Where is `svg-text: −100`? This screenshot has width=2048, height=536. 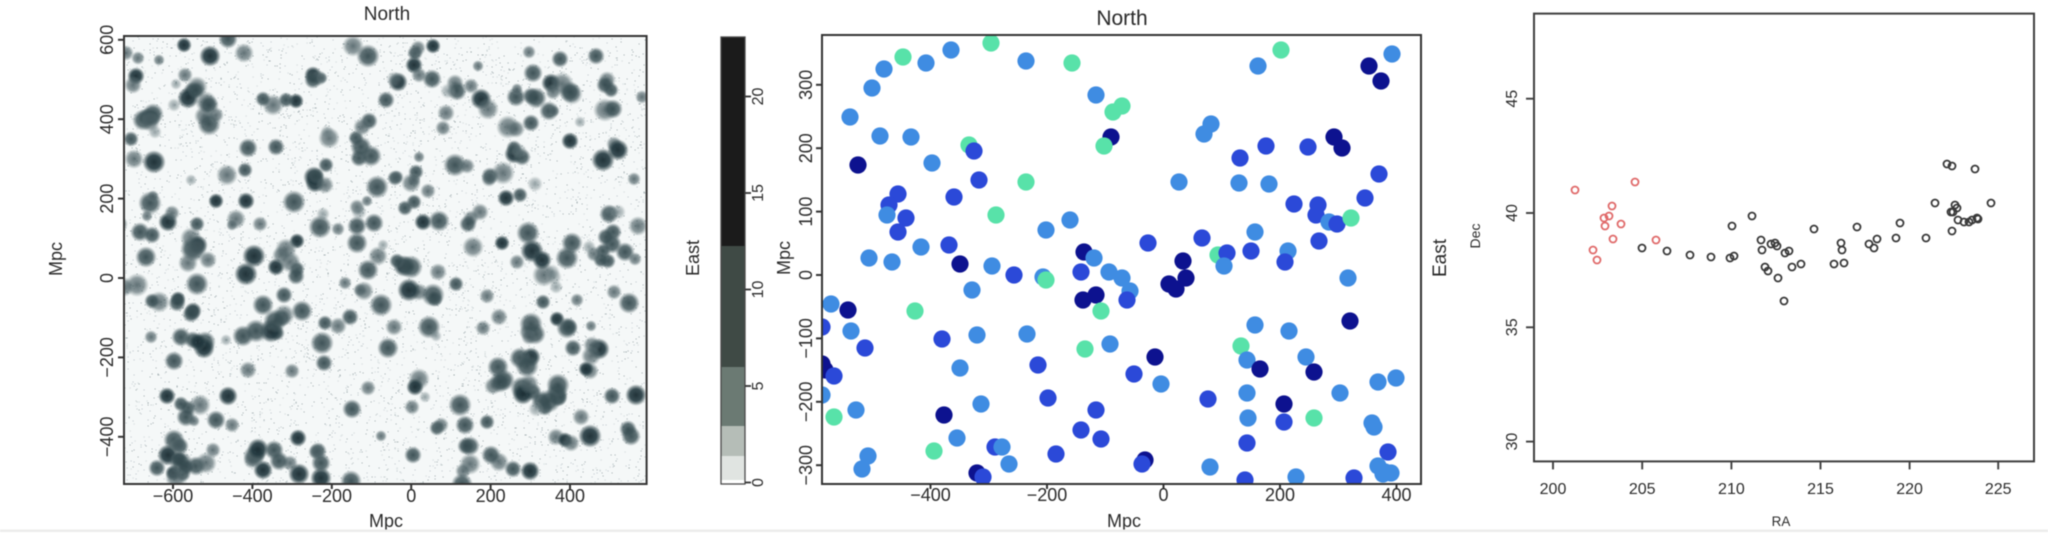 svg-text: −100 is located at coordinates (806, 338).